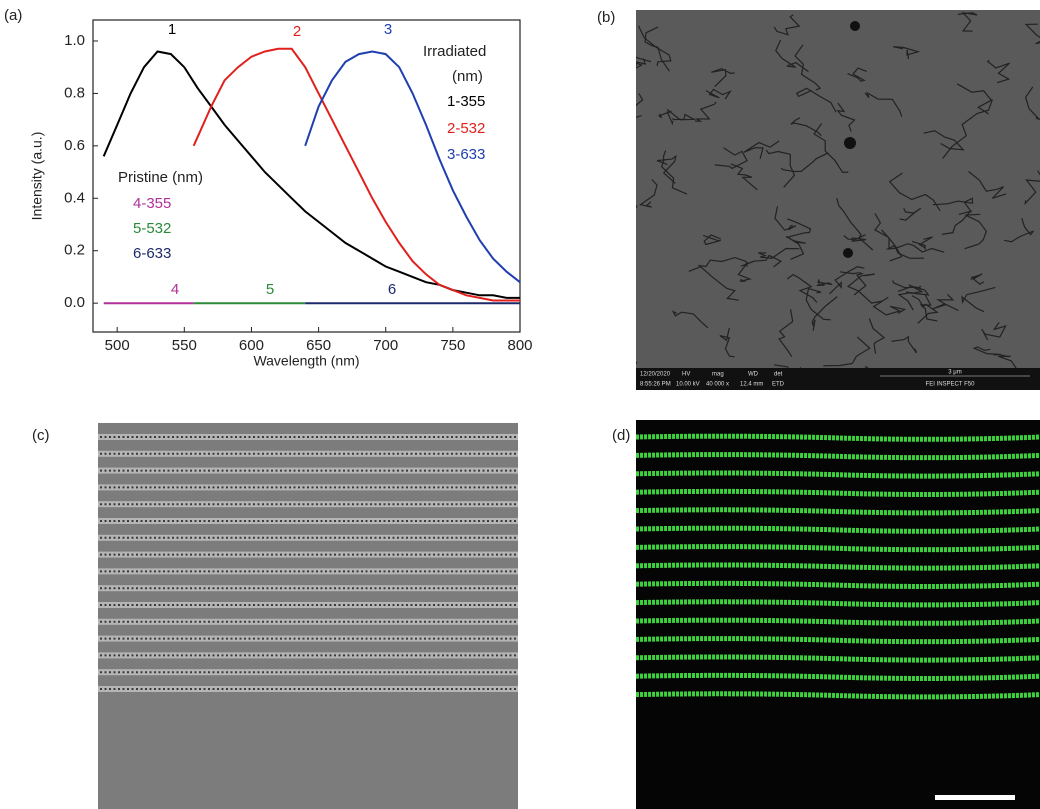 The height and width of the screenshot is (809, 1040). What do you see at coordinates (385, 345) in the screenshot?
I see `x-tick-label: 700` at bounding box center [385, 345].